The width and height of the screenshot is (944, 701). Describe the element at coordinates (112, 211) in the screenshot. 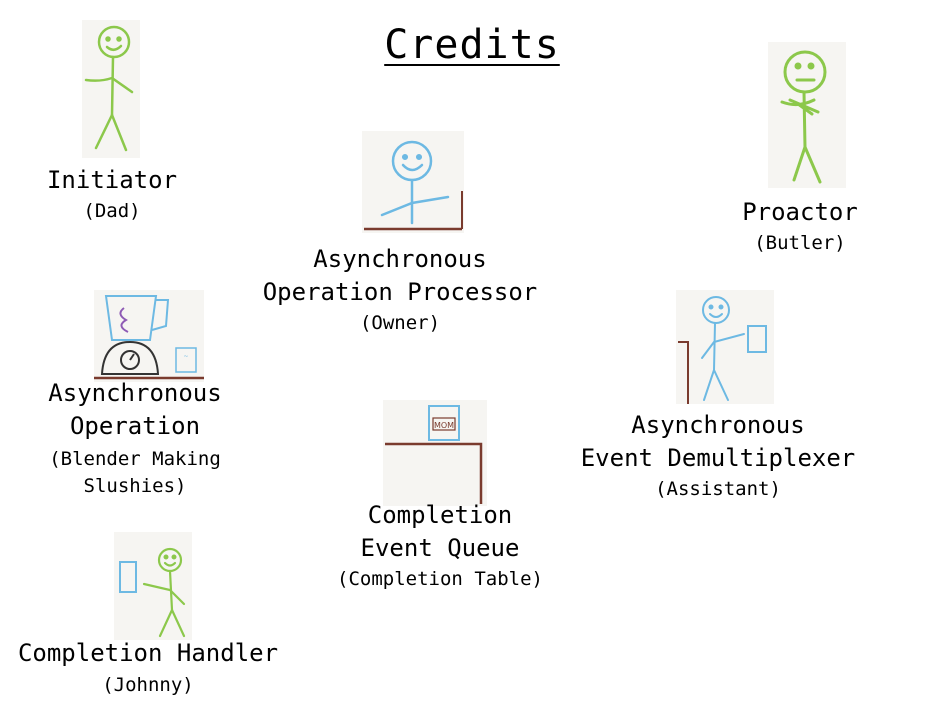

I see `initiator-person: (Dad)` at that location.